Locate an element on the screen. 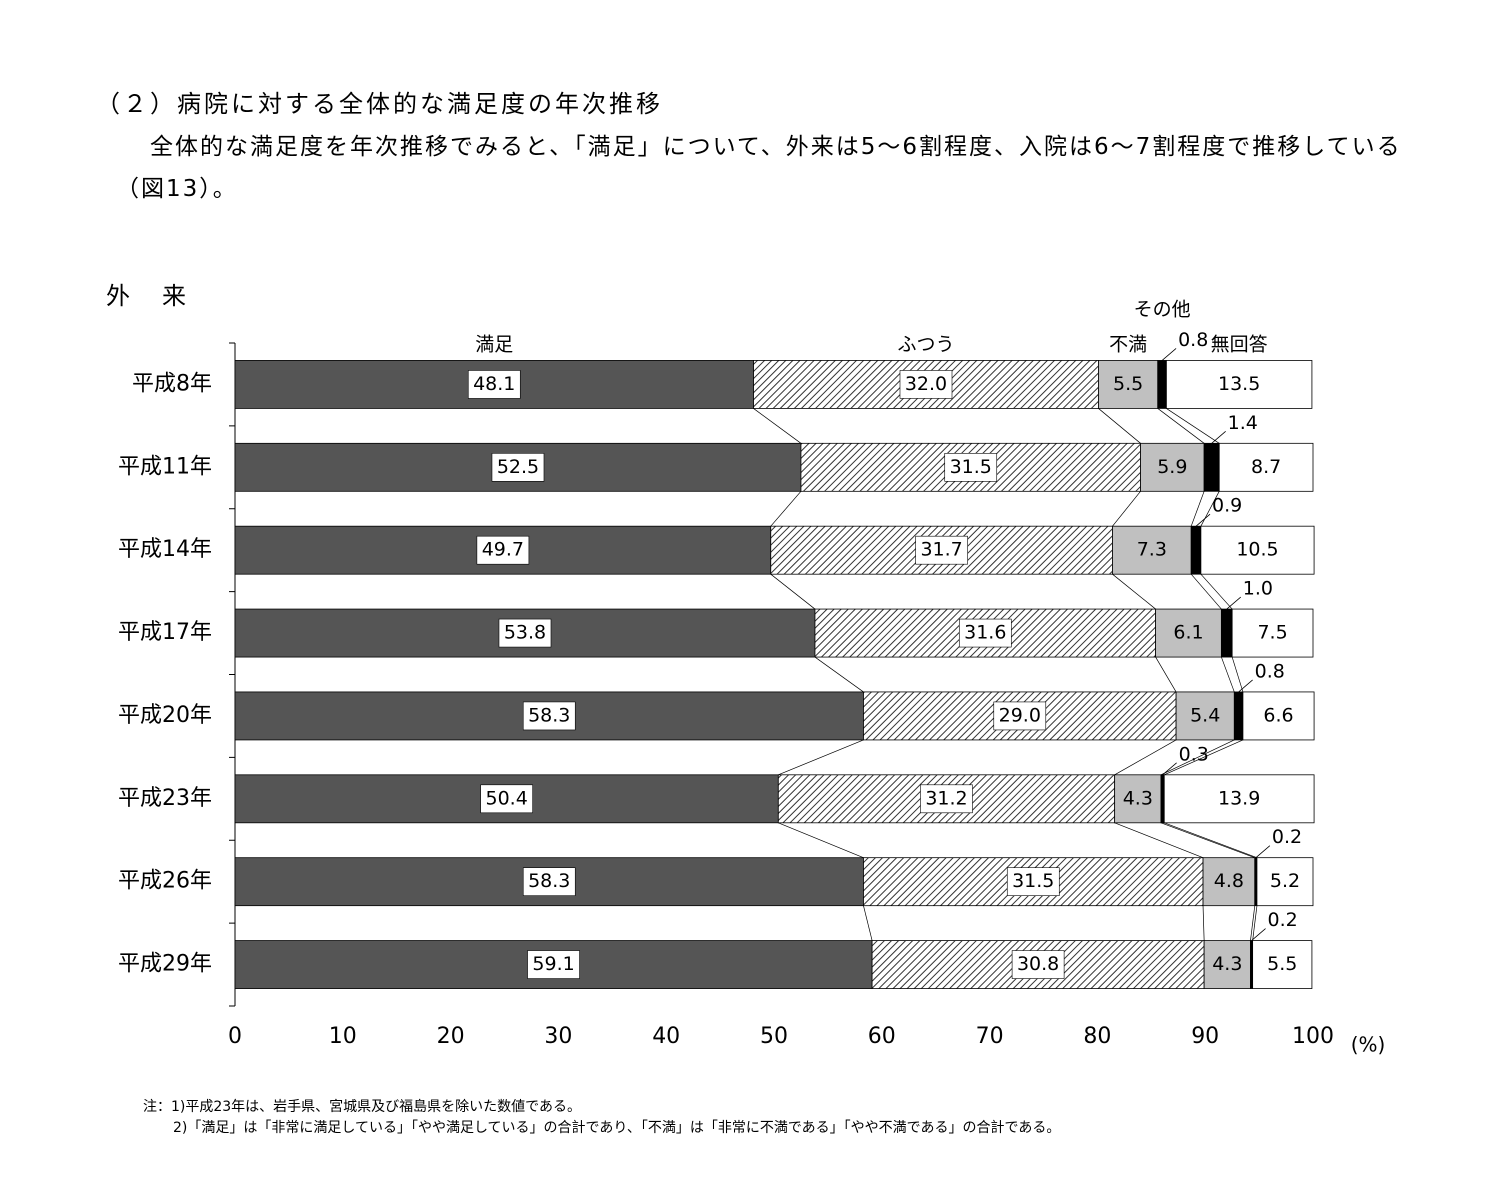 This screenshot has height=1200, width=1500. x-tick-label: 50 is located at coordinates (774, 1036).